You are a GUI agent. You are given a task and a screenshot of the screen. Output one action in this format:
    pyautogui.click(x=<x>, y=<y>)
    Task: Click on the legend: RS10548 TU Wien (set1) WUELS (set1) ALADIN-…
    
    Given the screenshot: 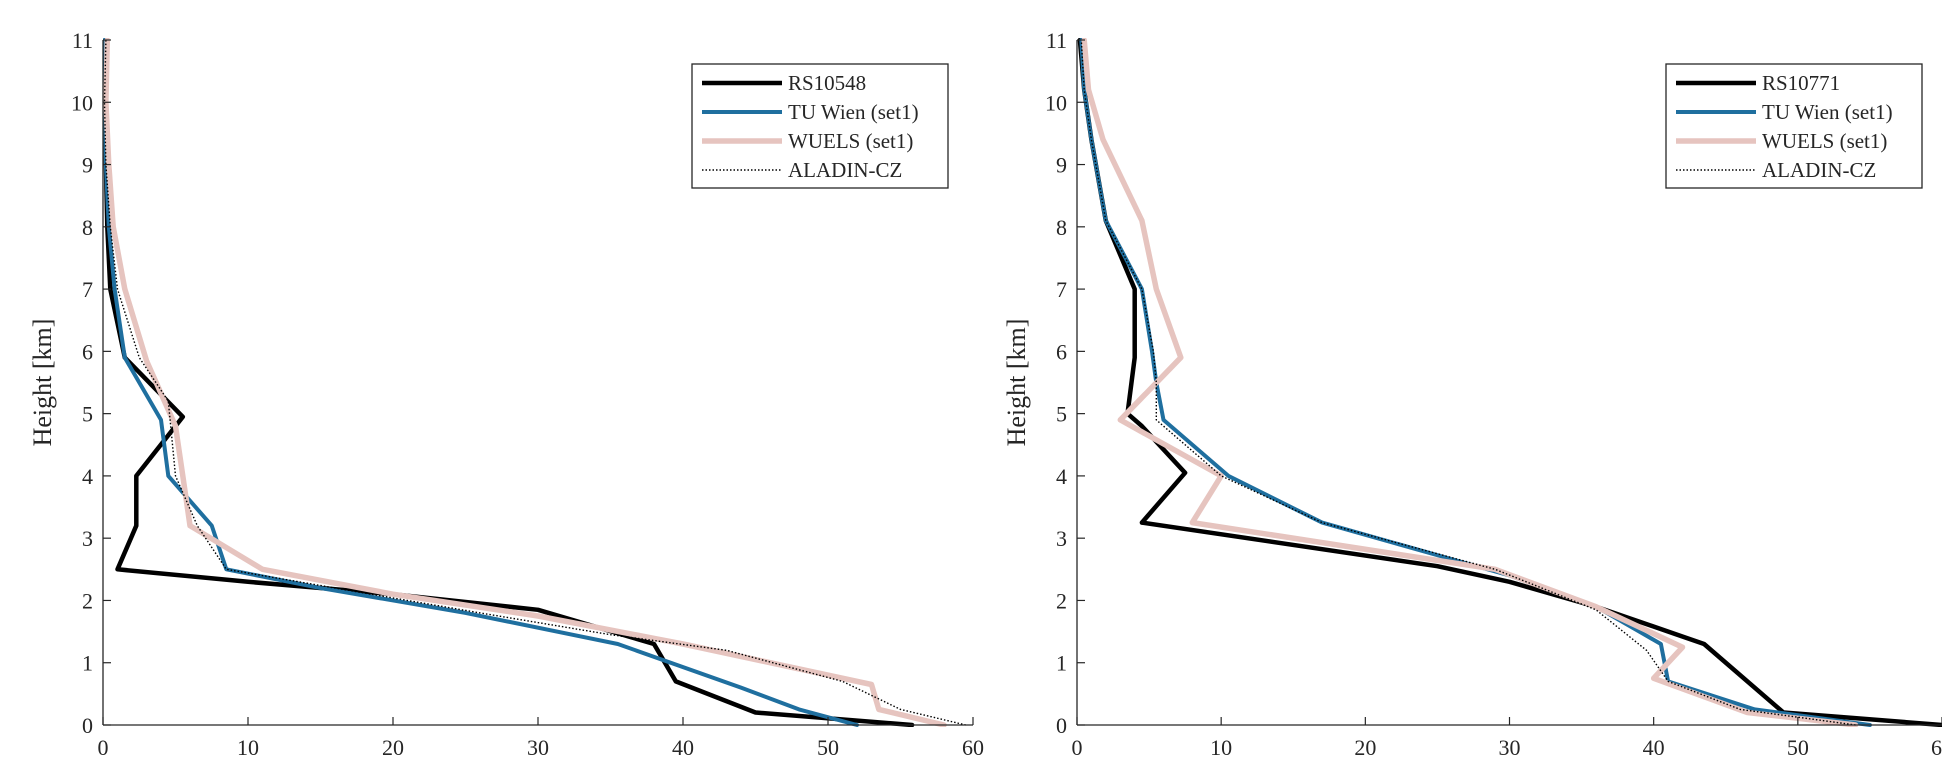 What is the action you would take?
    pyautogui.click(x=820, y=126)
    